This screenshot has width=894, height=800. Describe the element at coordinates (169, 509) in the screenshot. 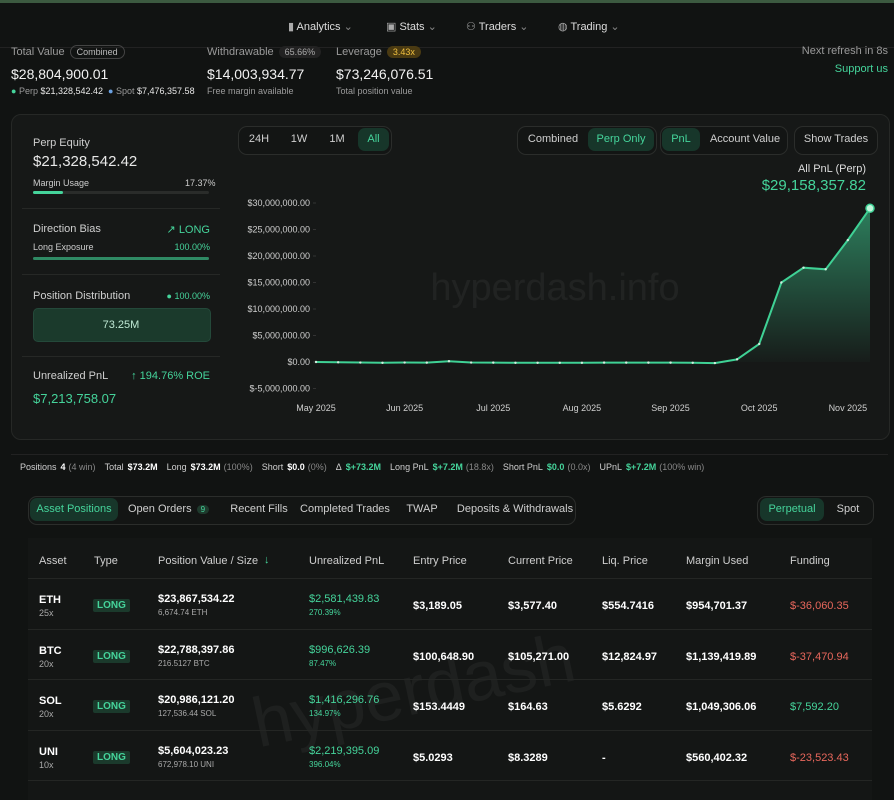

I see `tab: Open Orders 9` at that location.